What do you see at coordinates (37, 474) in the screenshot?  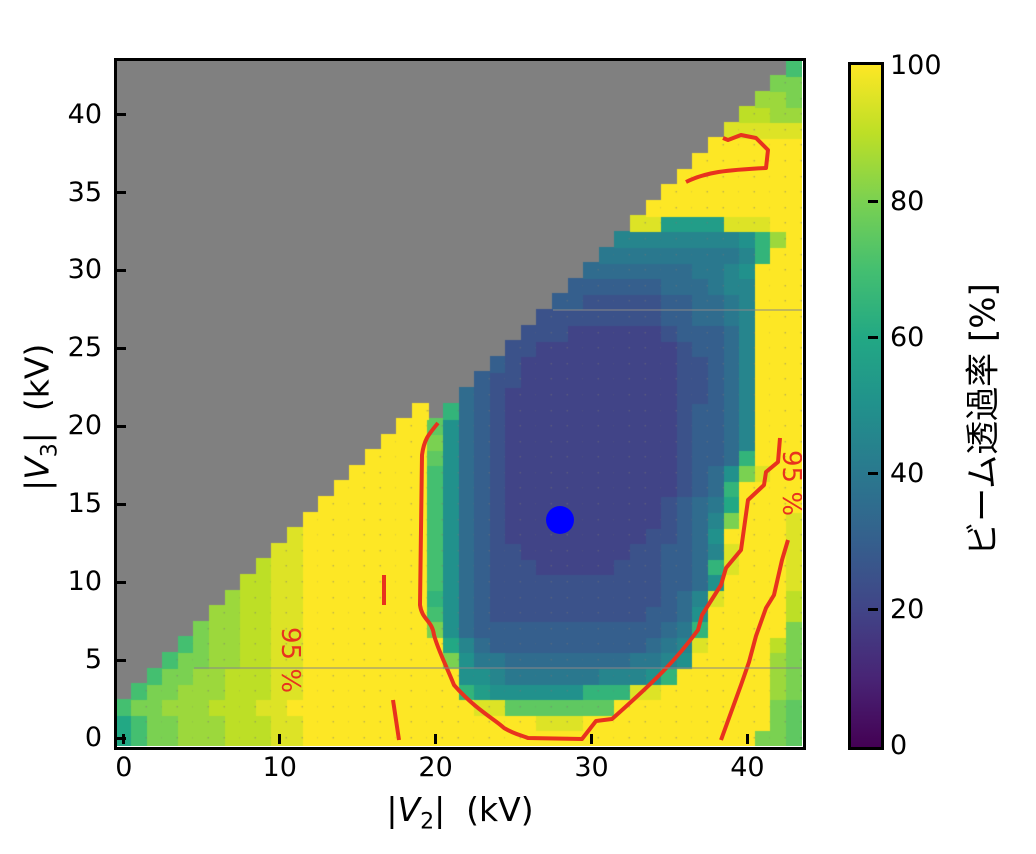 I see `y-label-main: |V` at bounding box center [37, 474].